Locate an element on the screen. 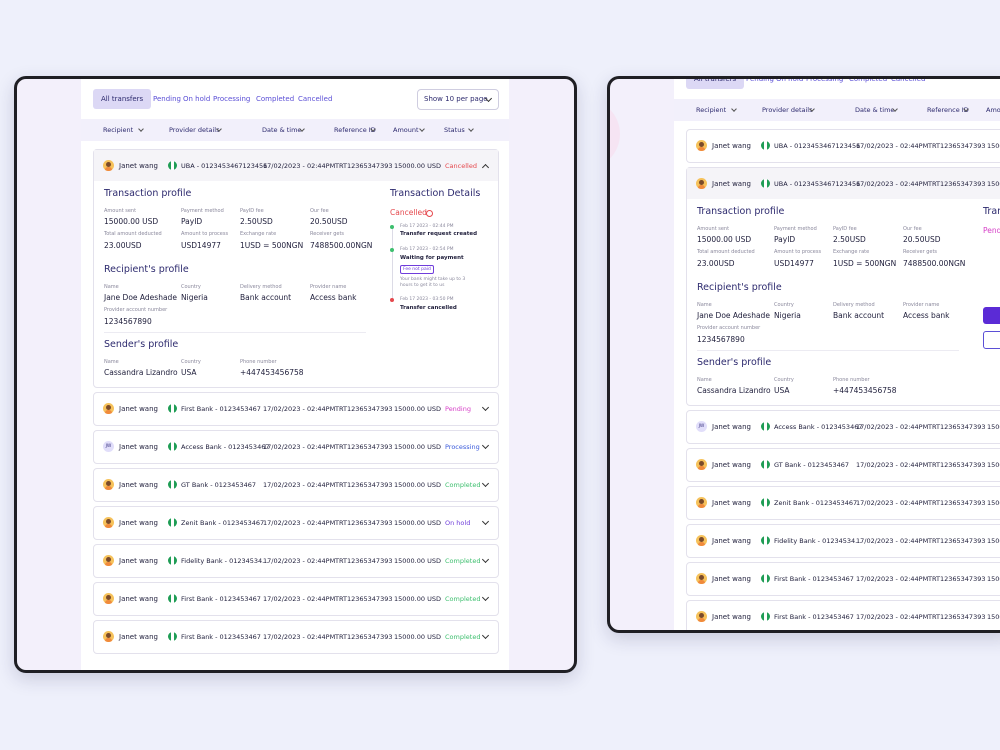 This screenshot has height=750, width=1000. secondary-button is located at coordinates (991, 340).